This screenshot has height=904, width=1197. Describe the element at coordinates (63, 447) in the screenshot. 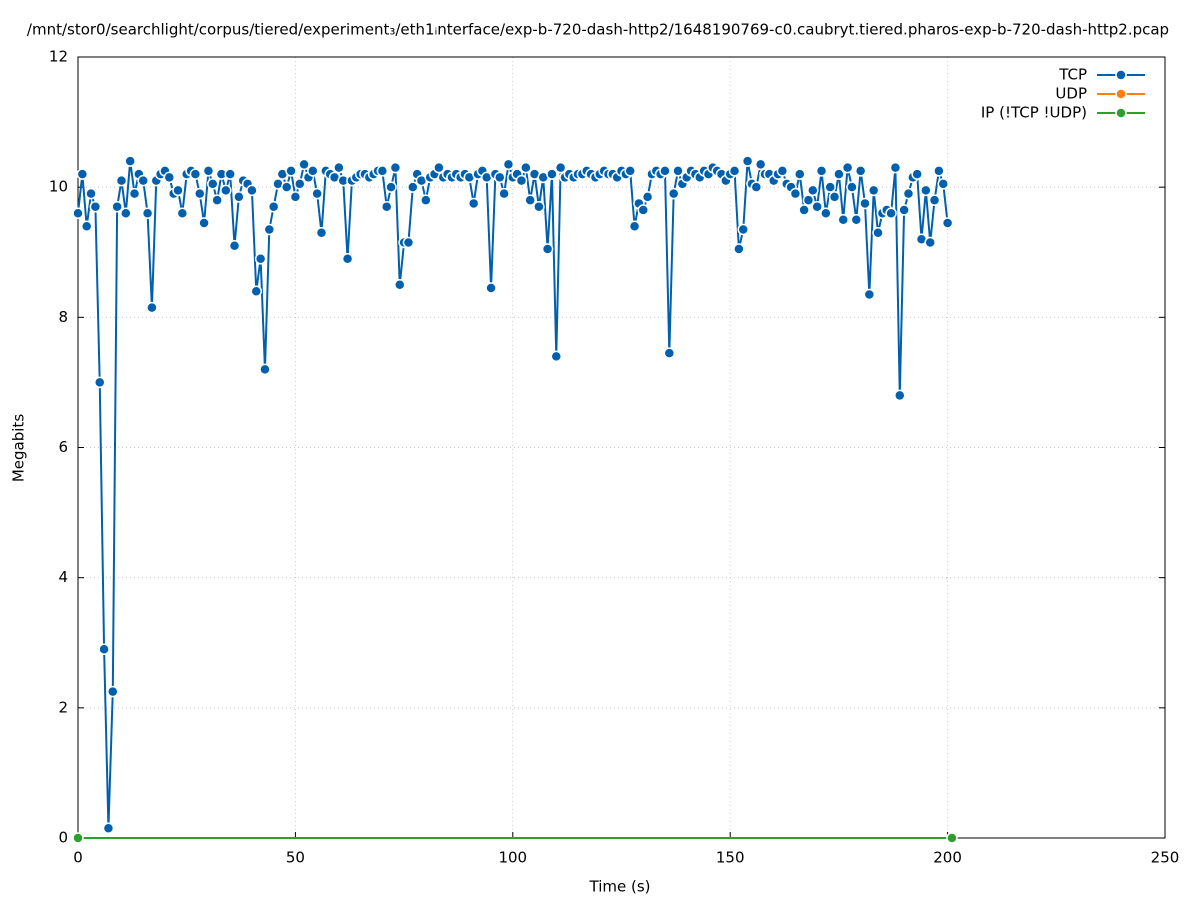

I see `y-tick-label: 6` at that location.